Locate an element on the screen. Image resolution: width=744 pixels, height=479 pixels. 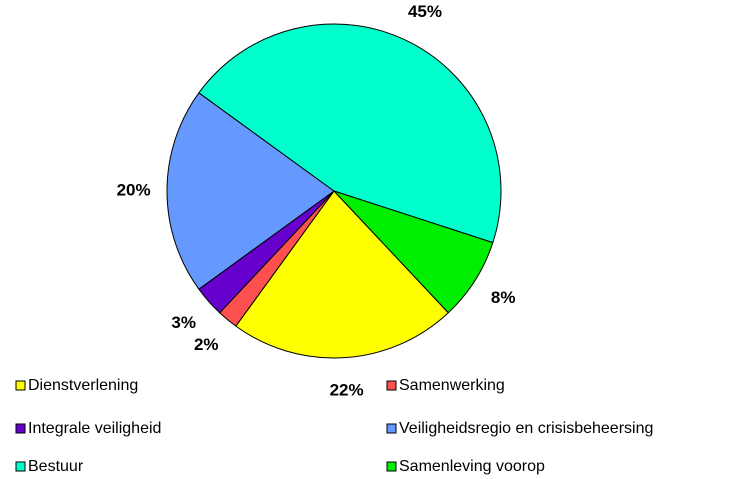
data-label: 20% is located at coordinates (134, 189).